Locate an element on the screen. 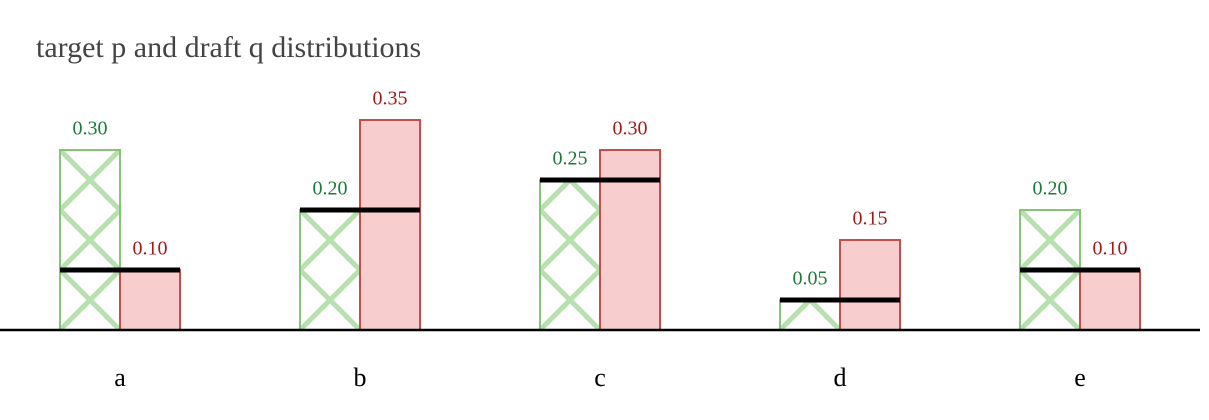 The height and width of the screenshot is (420, 1209). x-tick-label: d is located at coordinates (840, 377).